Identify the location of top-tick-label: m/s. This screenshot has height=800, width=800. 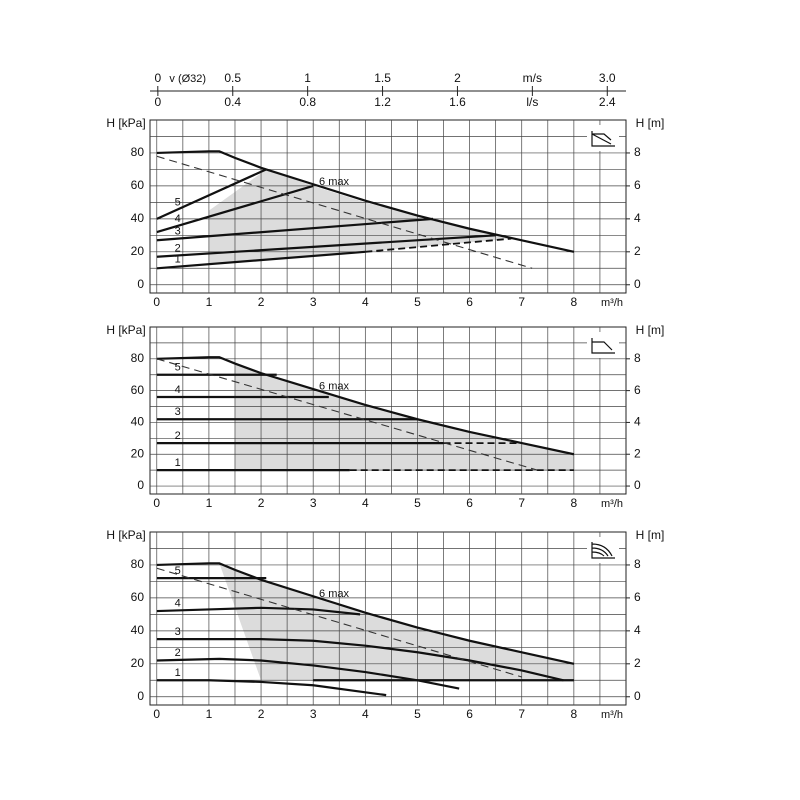
(532, 78).